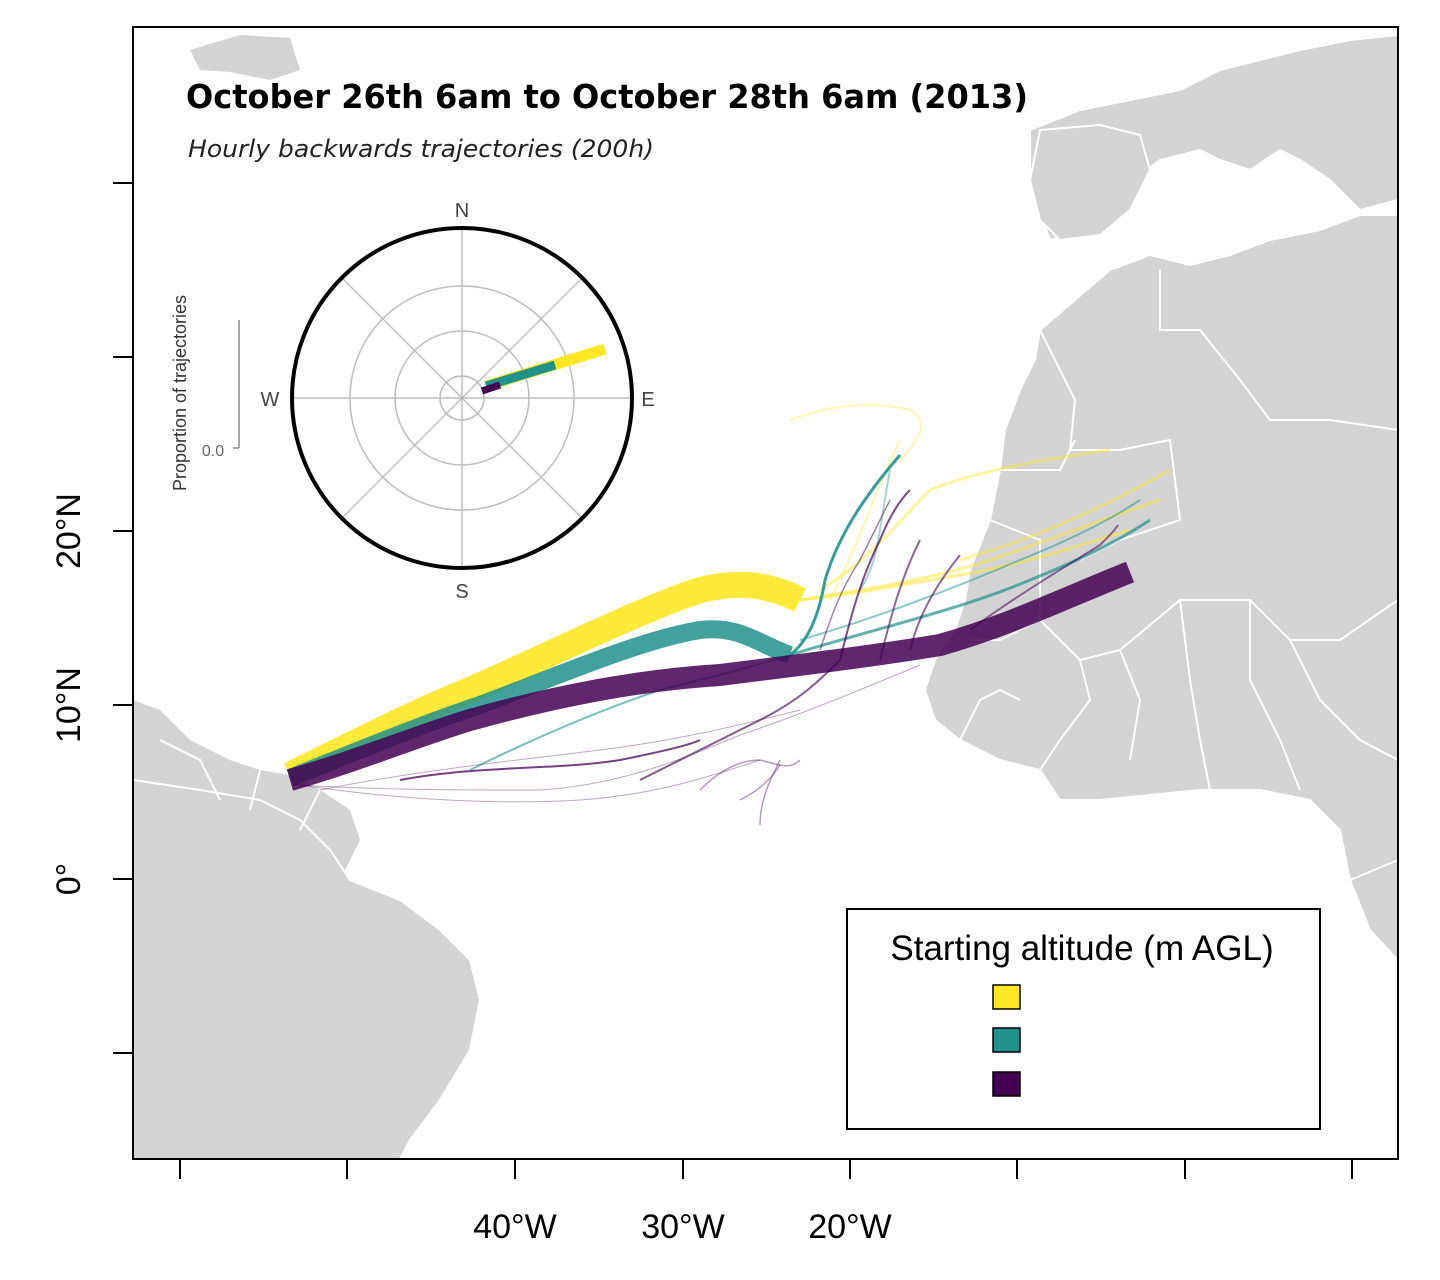 Image resolution: width=1440 pixels, height=1280 pixels. Describe the element at coordinates (421, 149) in the screenshot. I see `map-subtitle: Hourly backwards trajectories (200h)` at that location.